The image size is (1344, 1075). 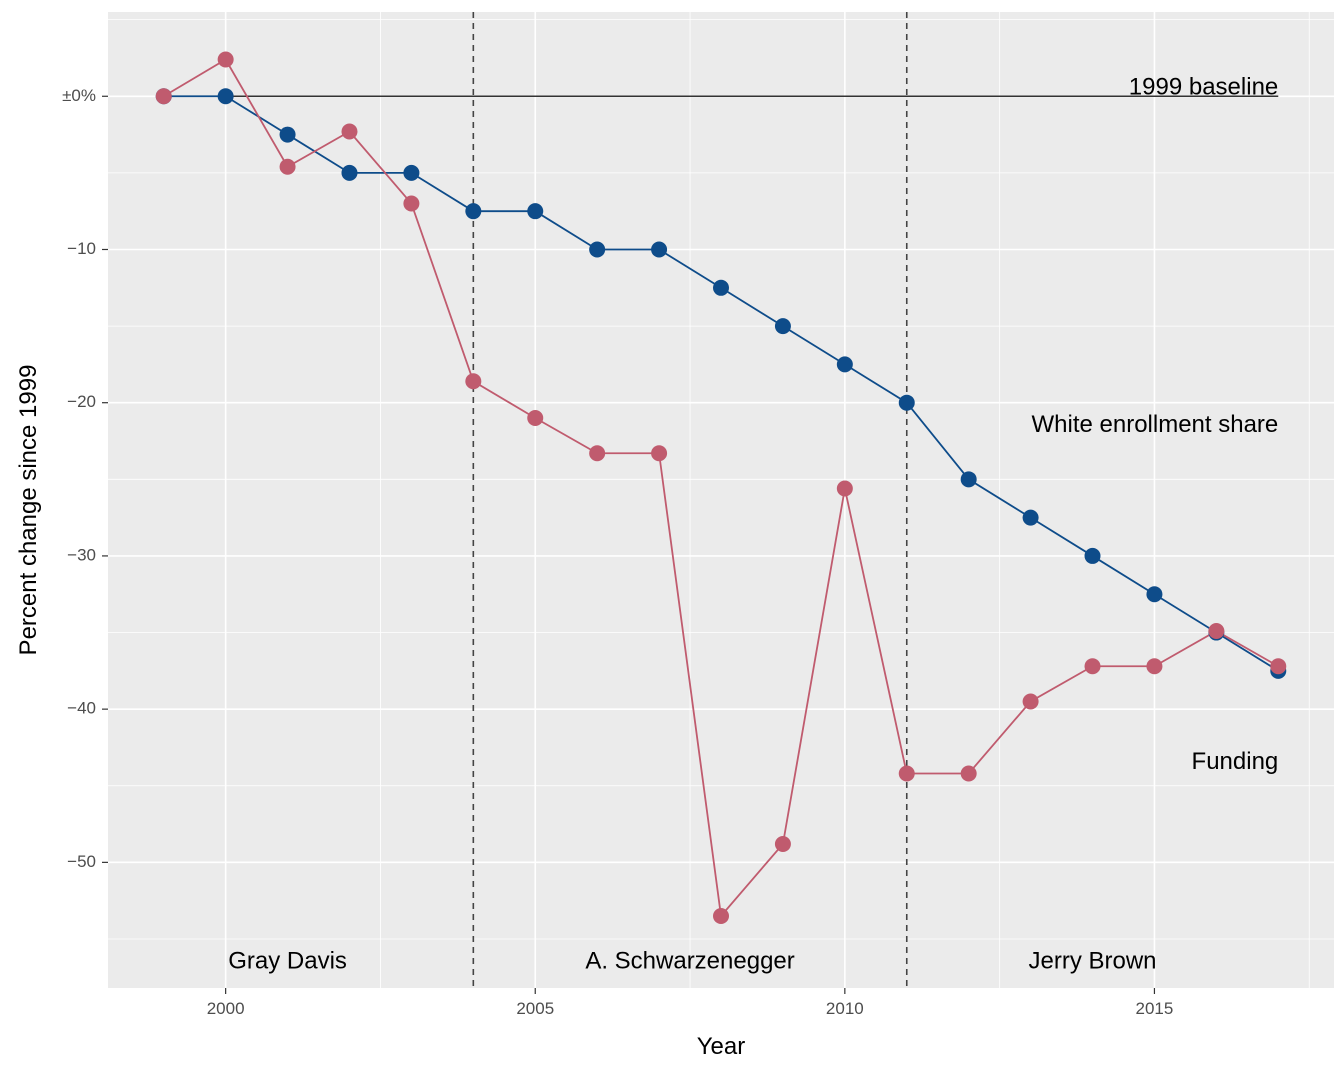 What do you see at coordinates (287, 960) in the screenshot?
I see `annotation-label: Gray Davis` at bounding box center [287, 960].